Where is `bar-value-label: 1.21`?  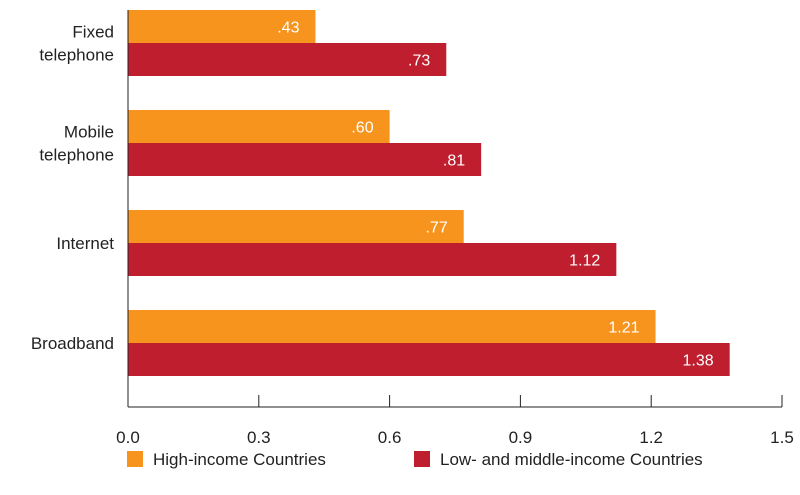 bar-value-label: 1.21 is located at coordinates (623, 328).